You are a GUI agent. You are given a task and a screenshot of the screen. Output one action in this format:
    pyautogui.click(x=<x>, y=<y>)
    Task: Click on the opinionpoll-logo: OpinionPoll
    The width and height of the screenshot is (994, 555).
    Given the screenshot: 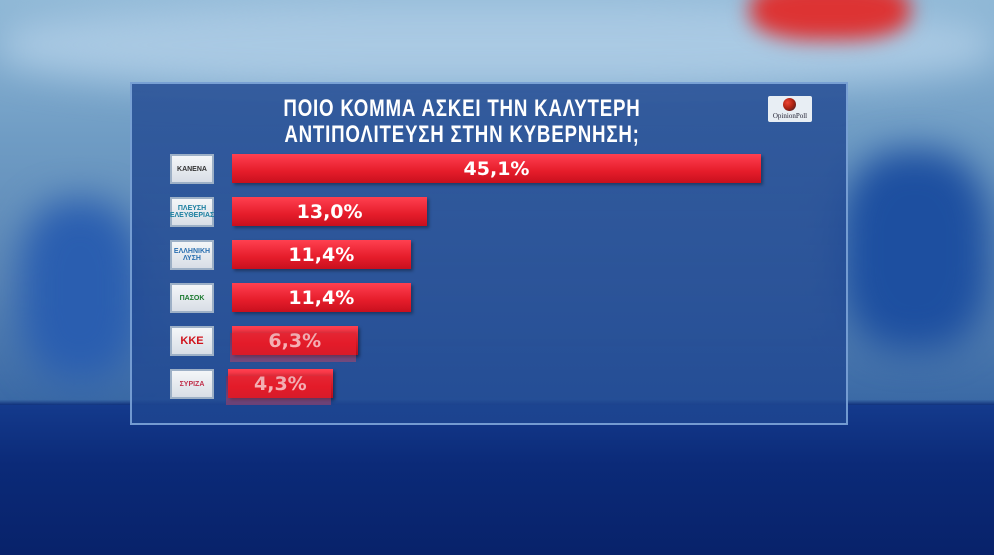 What is the action you would take?
    pyautogui.click(x=790, y=109)
    